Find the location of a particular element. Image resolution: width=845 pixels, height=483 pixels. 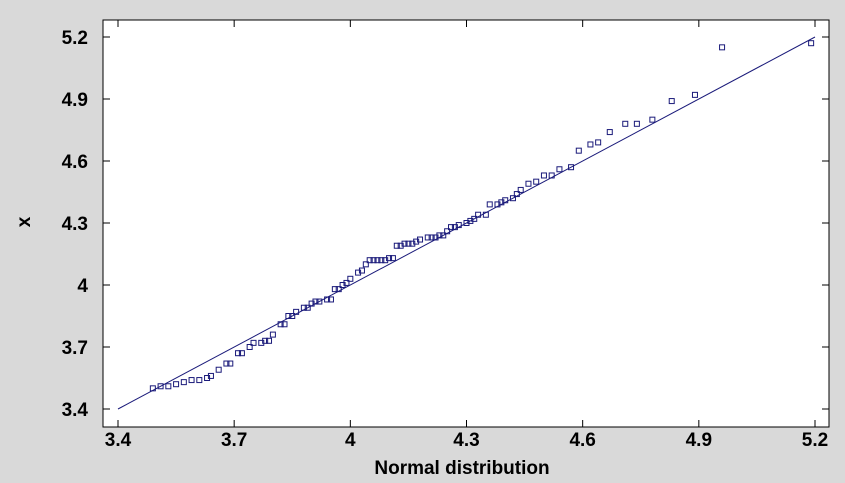

x-tick-label: 4.3 is located at coordinates (466, 440).